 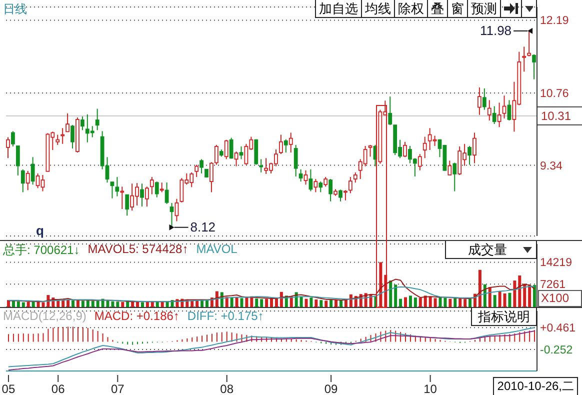 I want to click on y-tick-label: 9.34, so click(x=551, y=166).